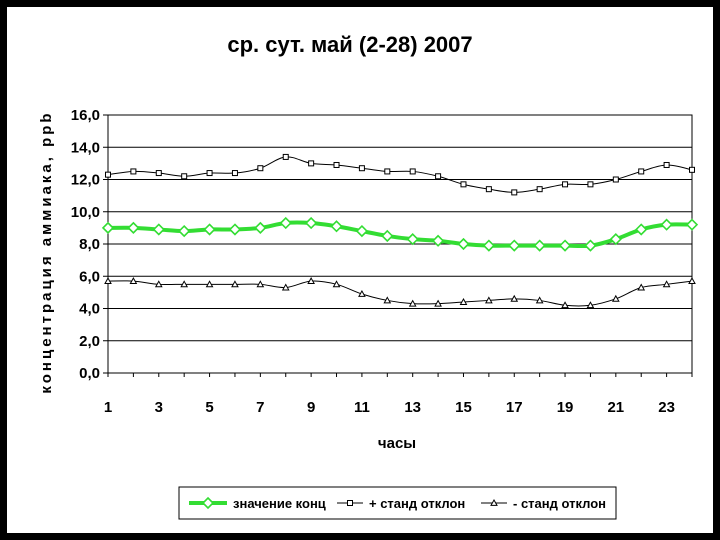  Describe the element at coordinates (89, 373) in the screenshot. I see `y-tick-label: 0,0` at that location.